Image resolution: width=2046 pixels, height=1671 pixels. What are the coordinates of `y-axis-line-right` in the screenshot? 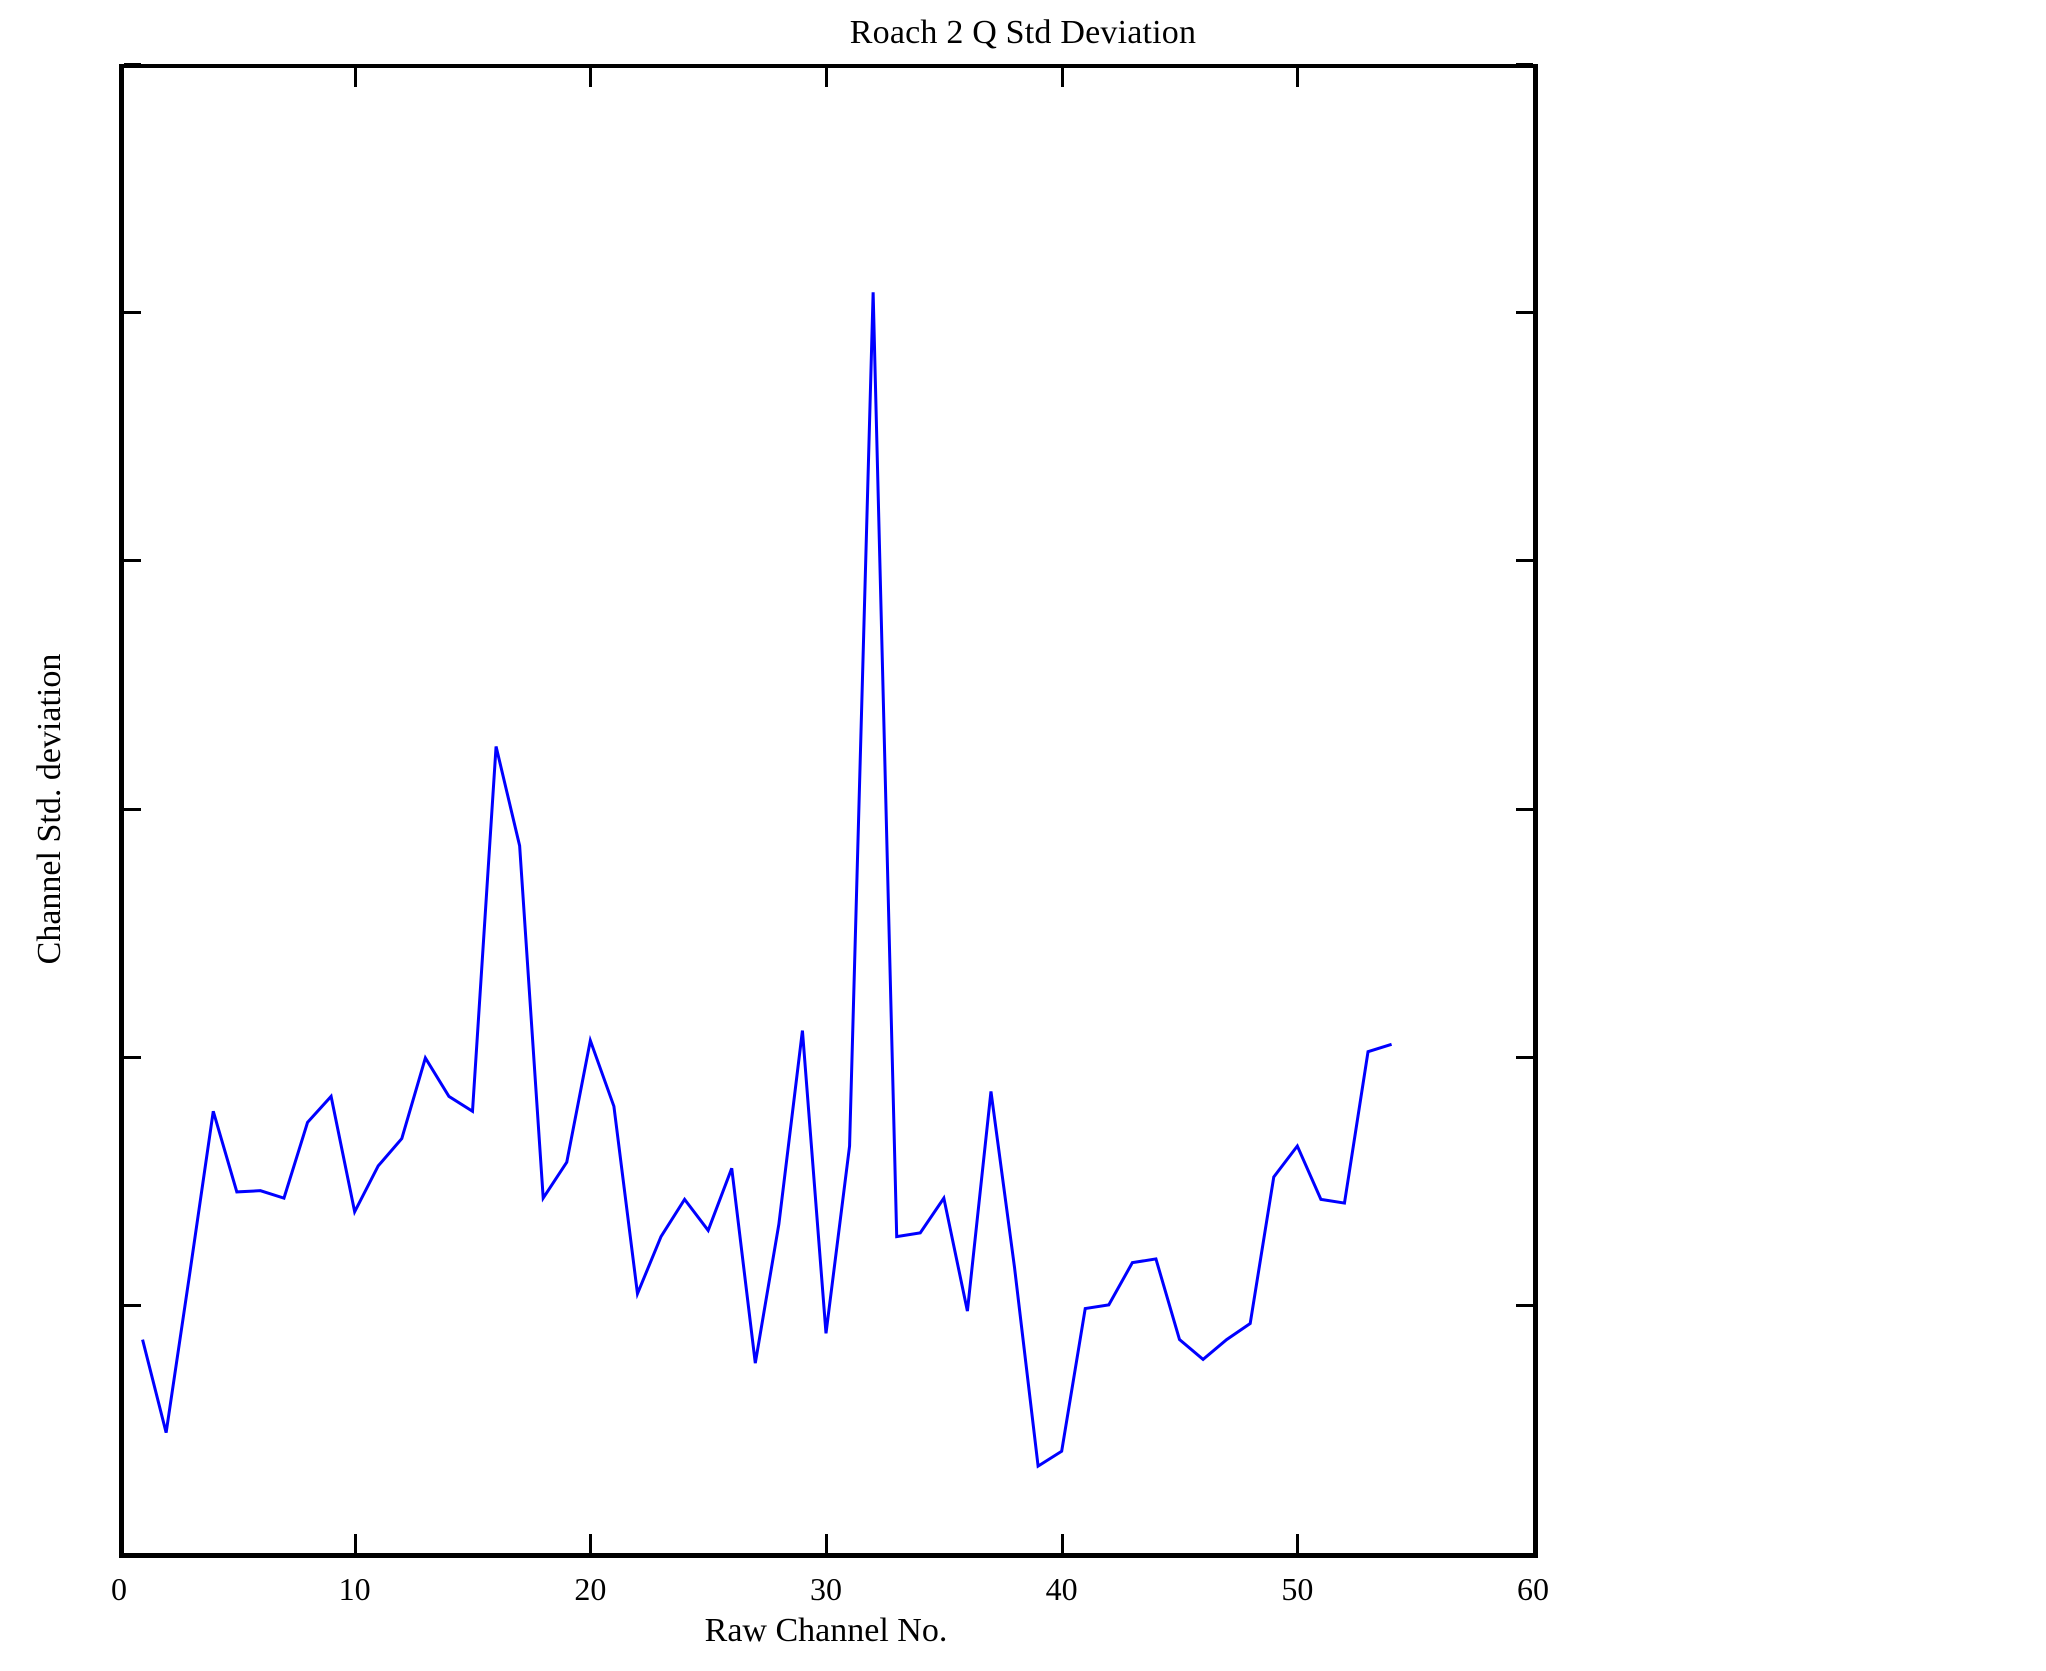 It's located at (1535, 811).